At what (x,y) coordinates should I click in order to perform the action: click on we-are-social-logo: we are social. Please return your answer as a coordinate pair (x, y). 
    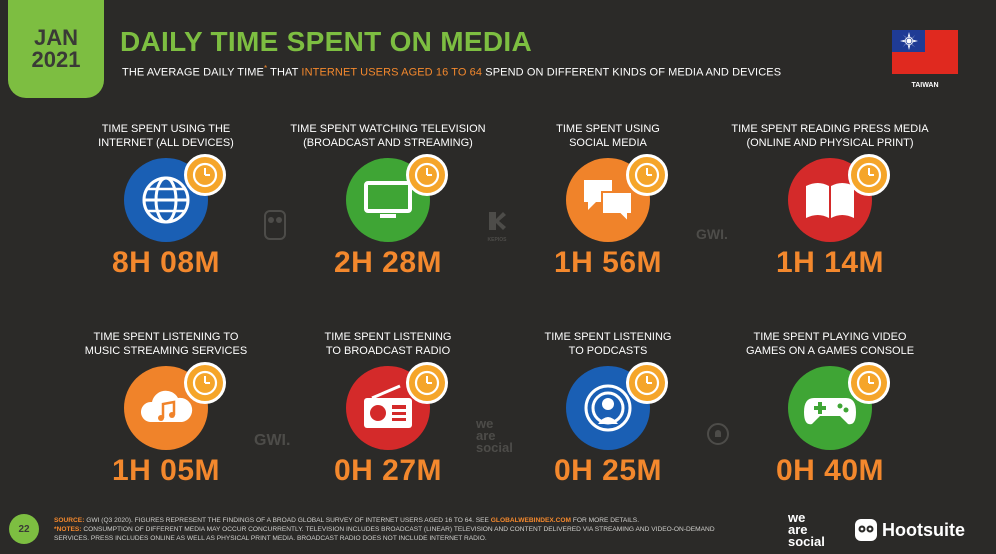
    Looking at the image, I should click on (806, 529).